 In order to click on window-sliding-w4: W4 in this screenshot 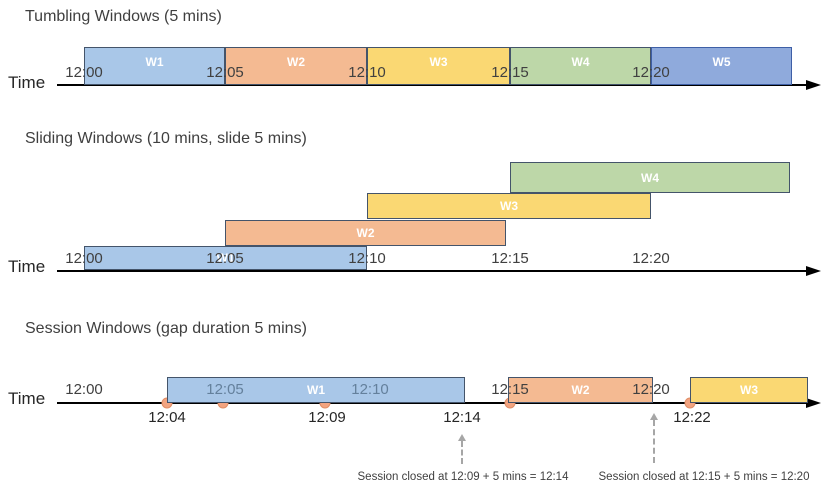, I will do `click(650, 177)`.